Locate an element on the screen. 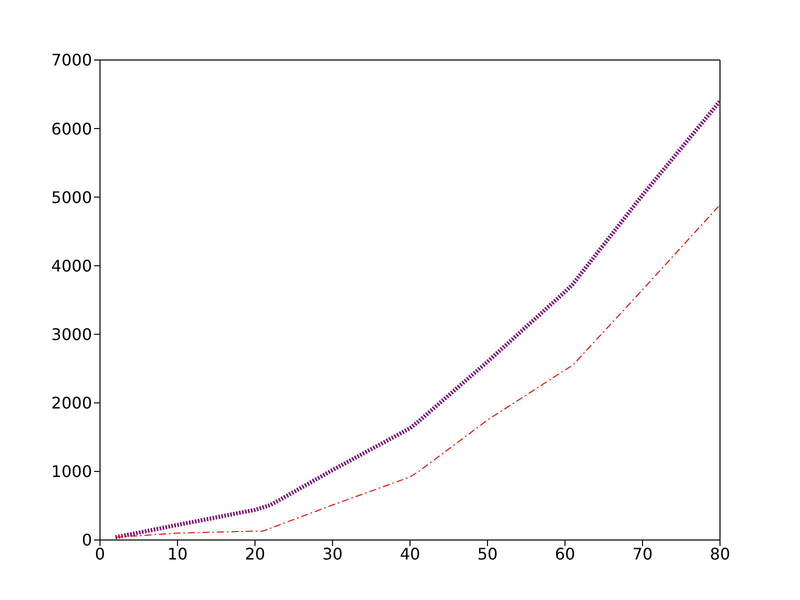 The image size is (800, 600). y-tick-label: 0 is located at coordinates (87, 540).